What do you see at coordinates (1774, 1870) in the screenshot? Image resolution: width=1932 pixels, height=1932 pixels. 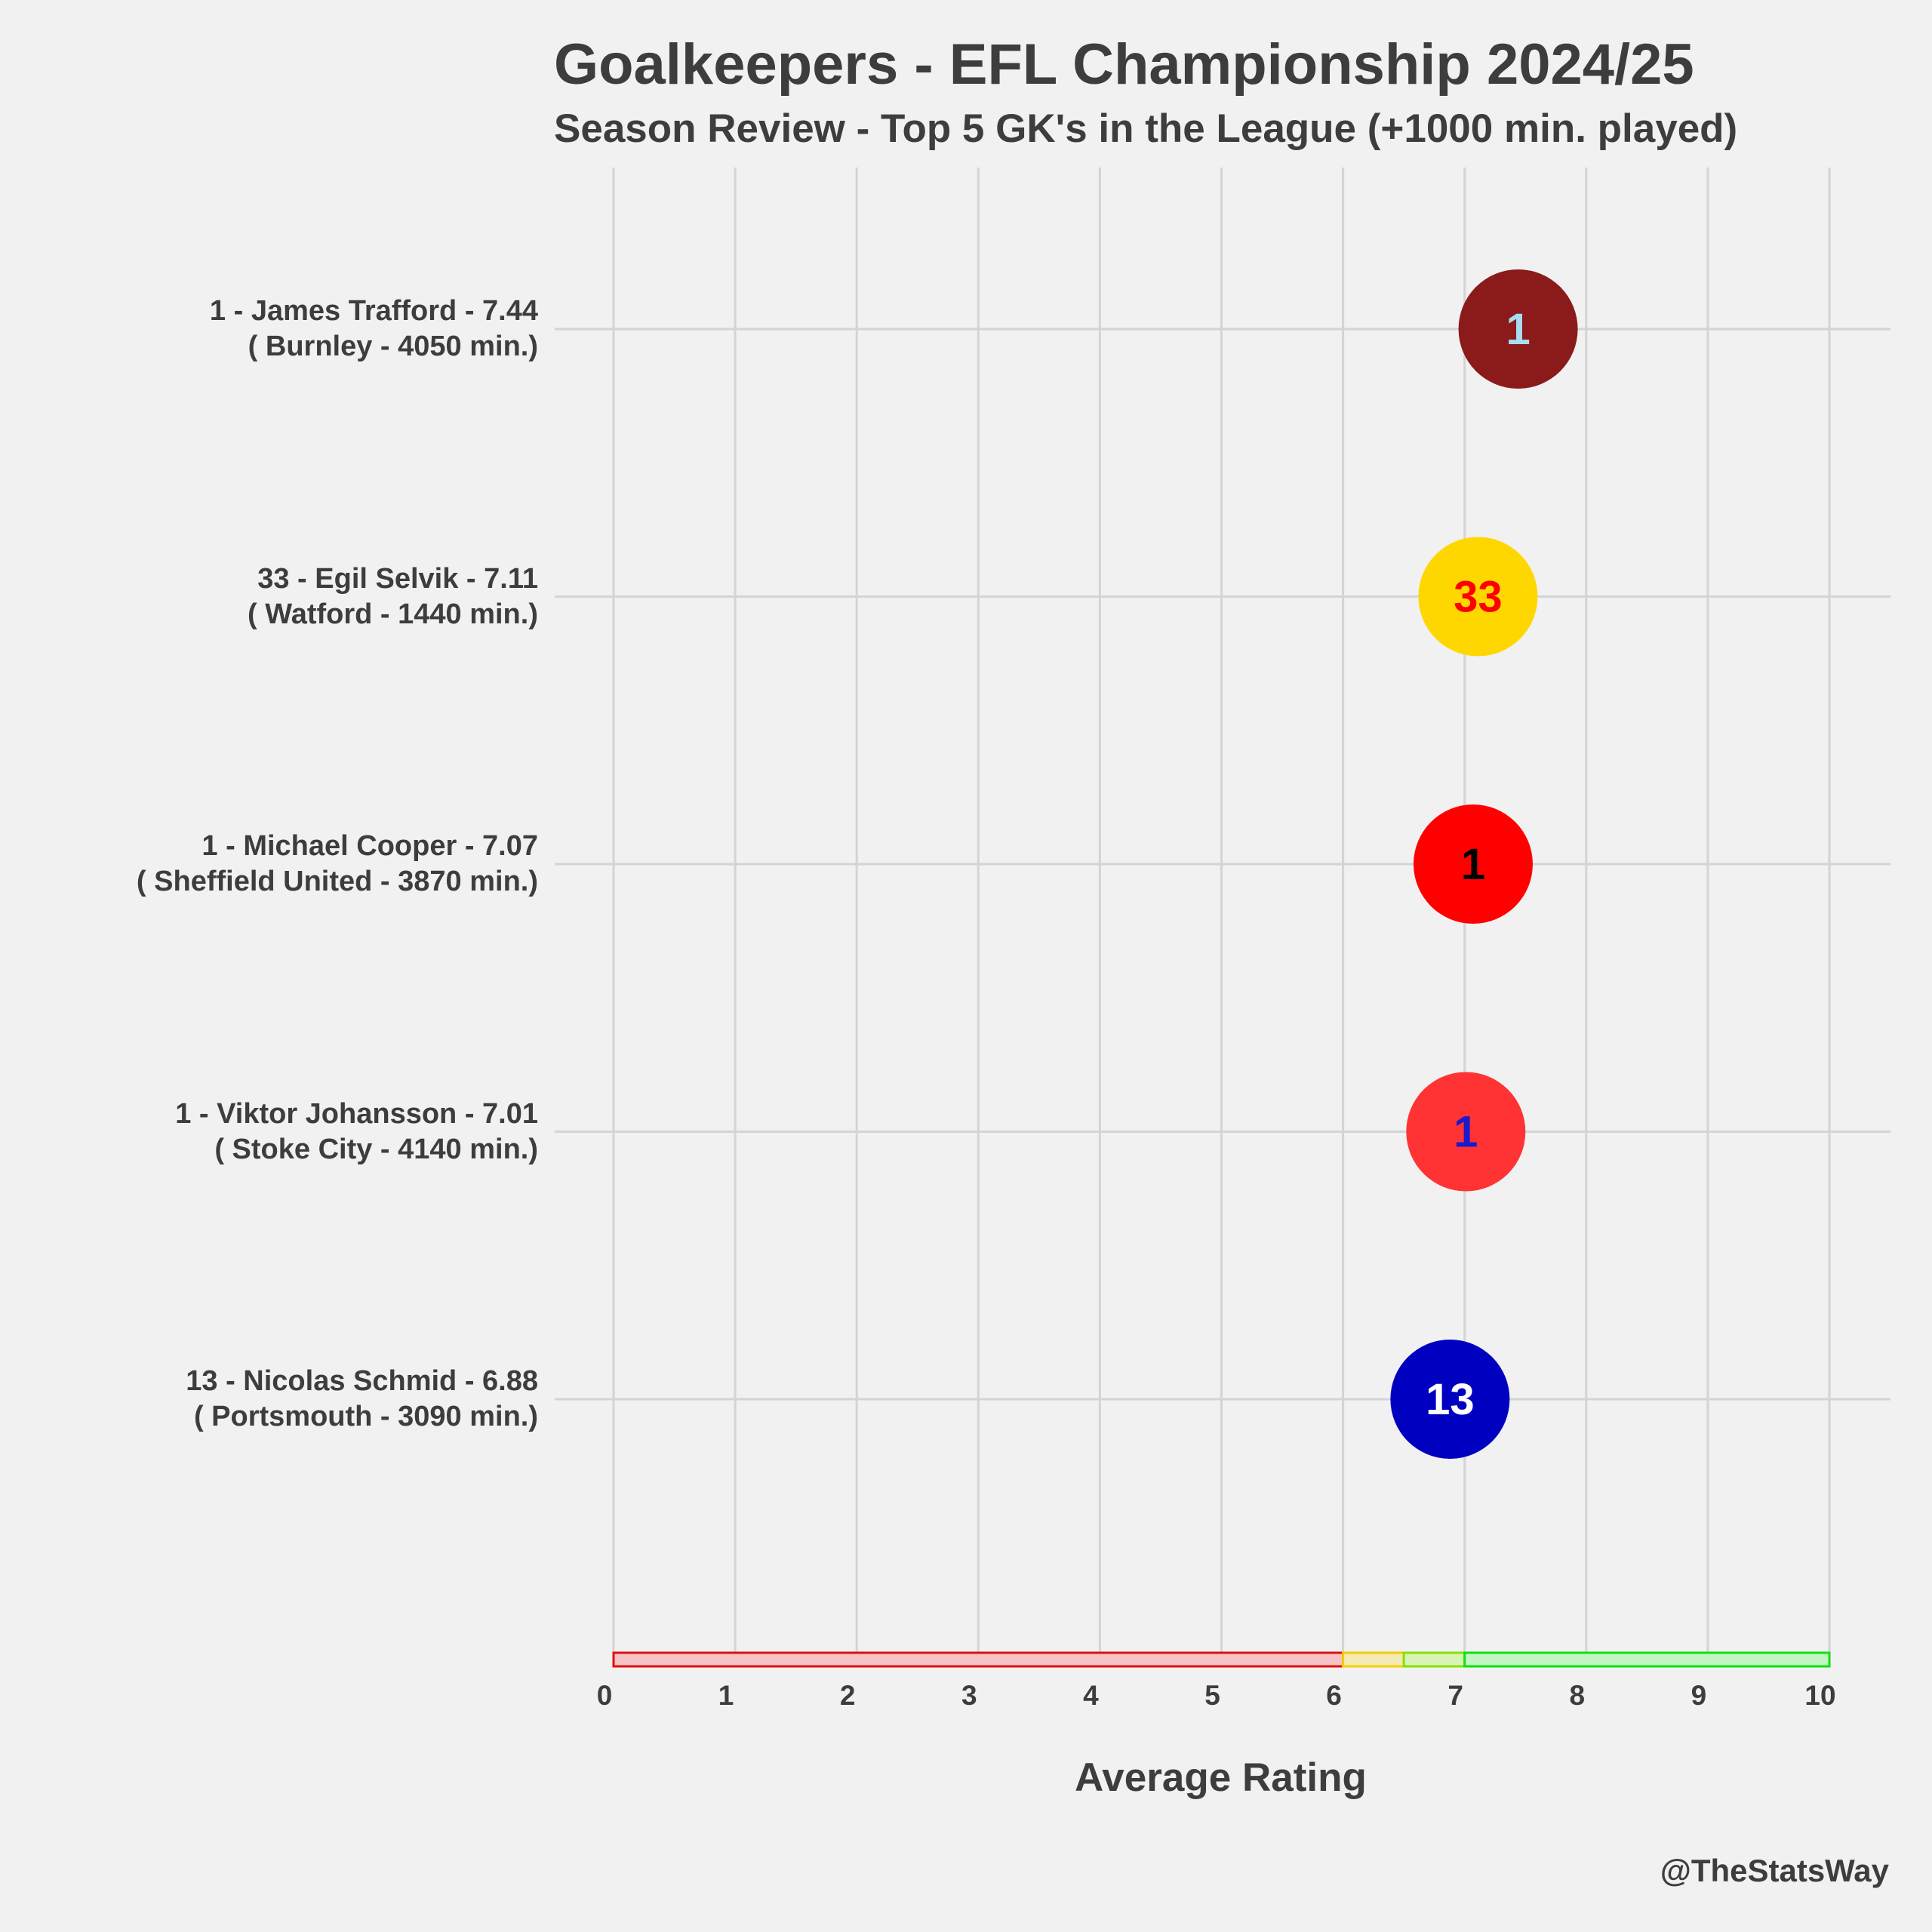 I see `credit-handle: @TheStatsWay` at bounding box center [1774, 1870].